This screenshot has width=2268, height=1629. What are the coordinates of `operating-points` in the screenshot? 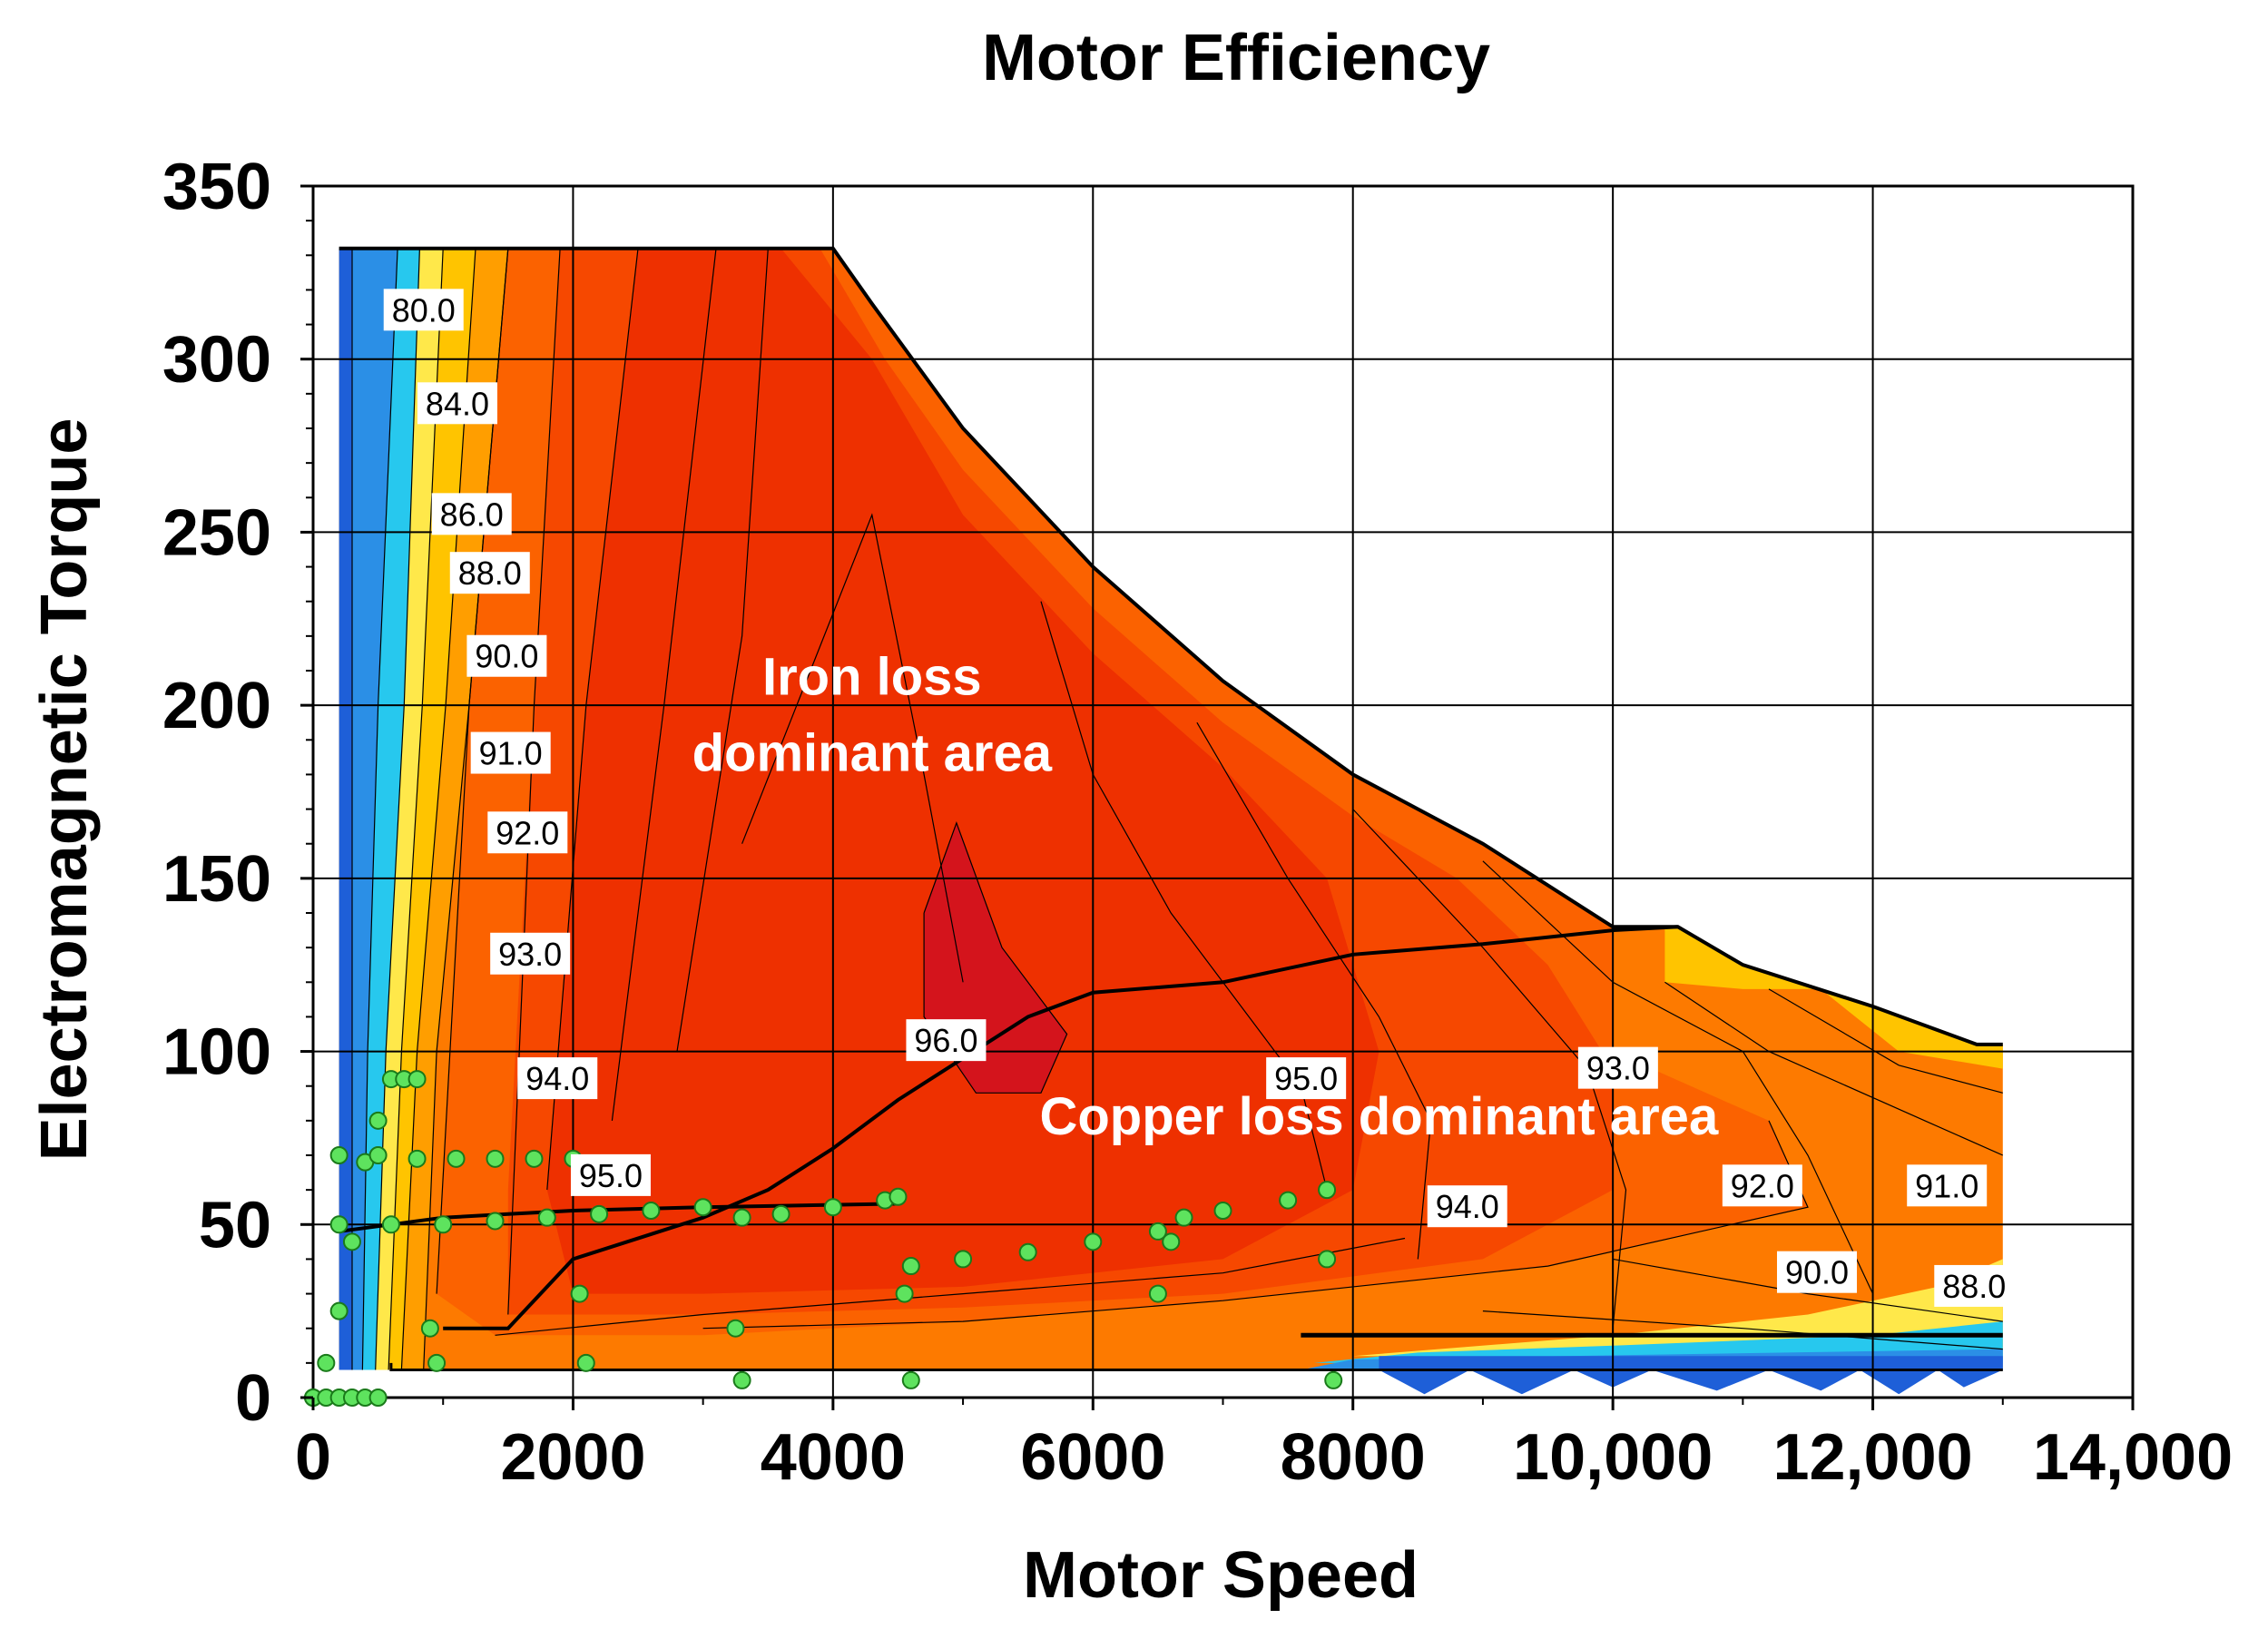 It's located at (823, 1238).